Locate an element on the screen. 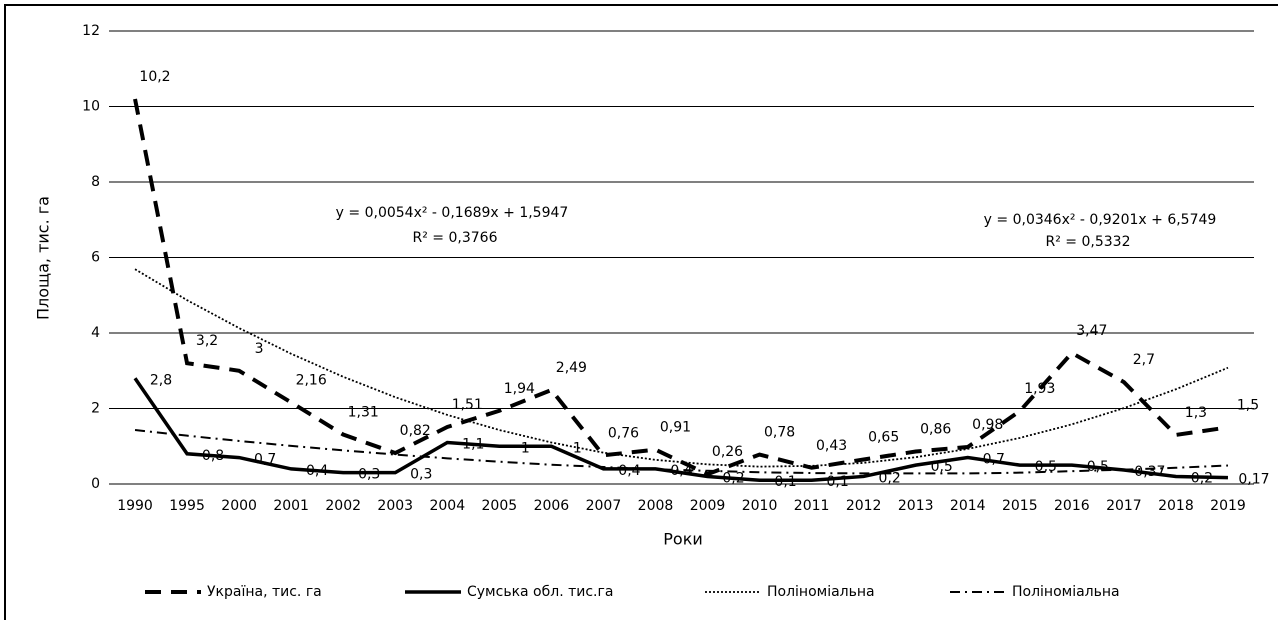  data-label: 1,31 is located at coordinates (363, 413).